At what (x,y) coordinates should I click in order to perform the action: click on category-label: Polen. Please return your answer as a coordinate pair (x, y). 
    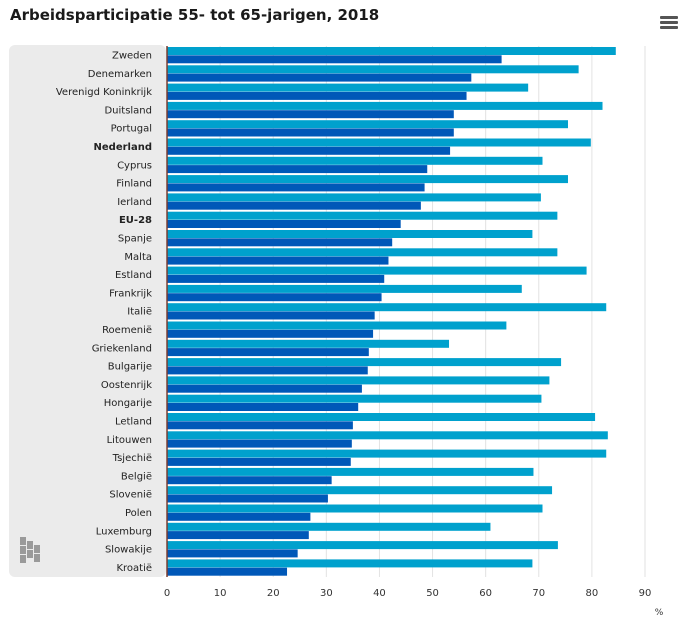
    Looking at the image, I should click on (138, 513).